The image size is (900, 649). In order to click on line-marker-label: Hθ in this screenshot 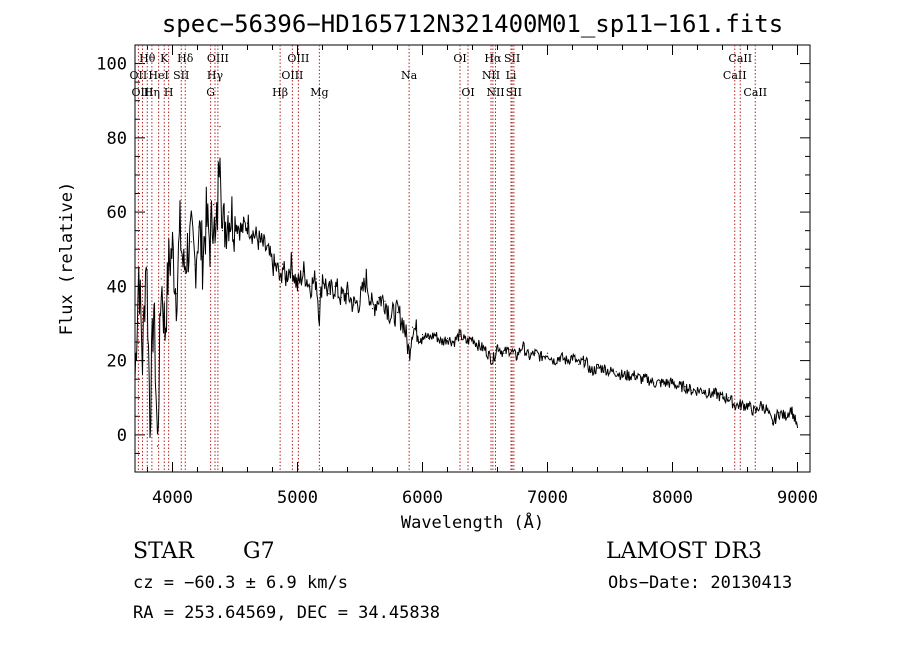, I will do `click(147, 58)`.